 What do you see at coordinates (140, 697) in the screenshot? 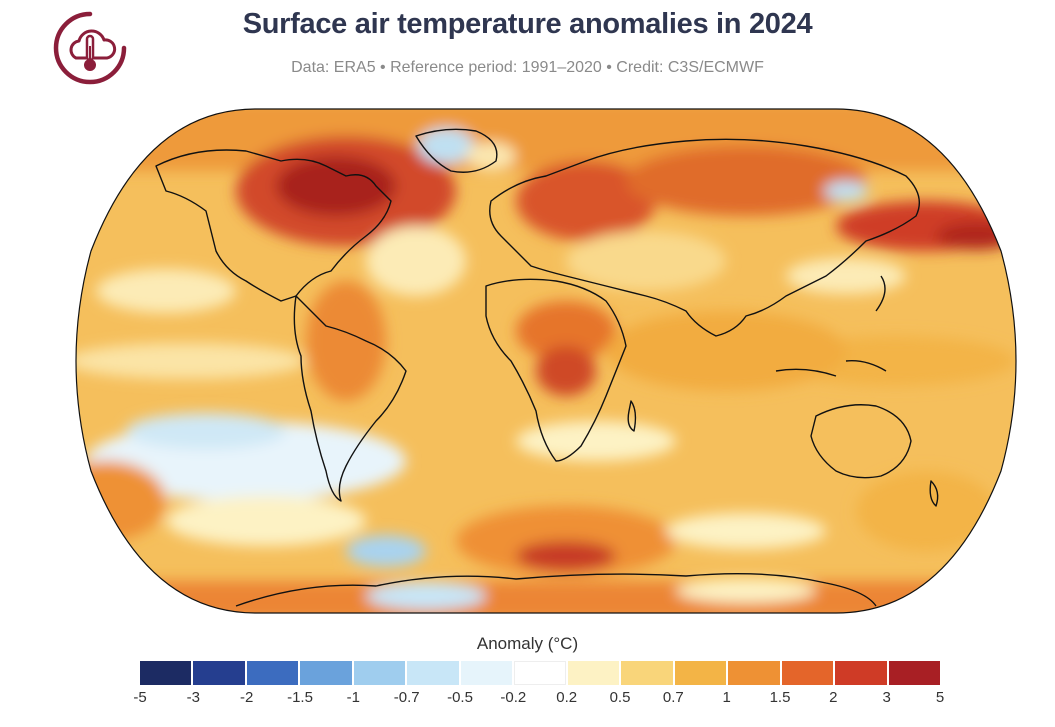
I see `colorbar-tick-label: -5` at bounding box center [140, 697].